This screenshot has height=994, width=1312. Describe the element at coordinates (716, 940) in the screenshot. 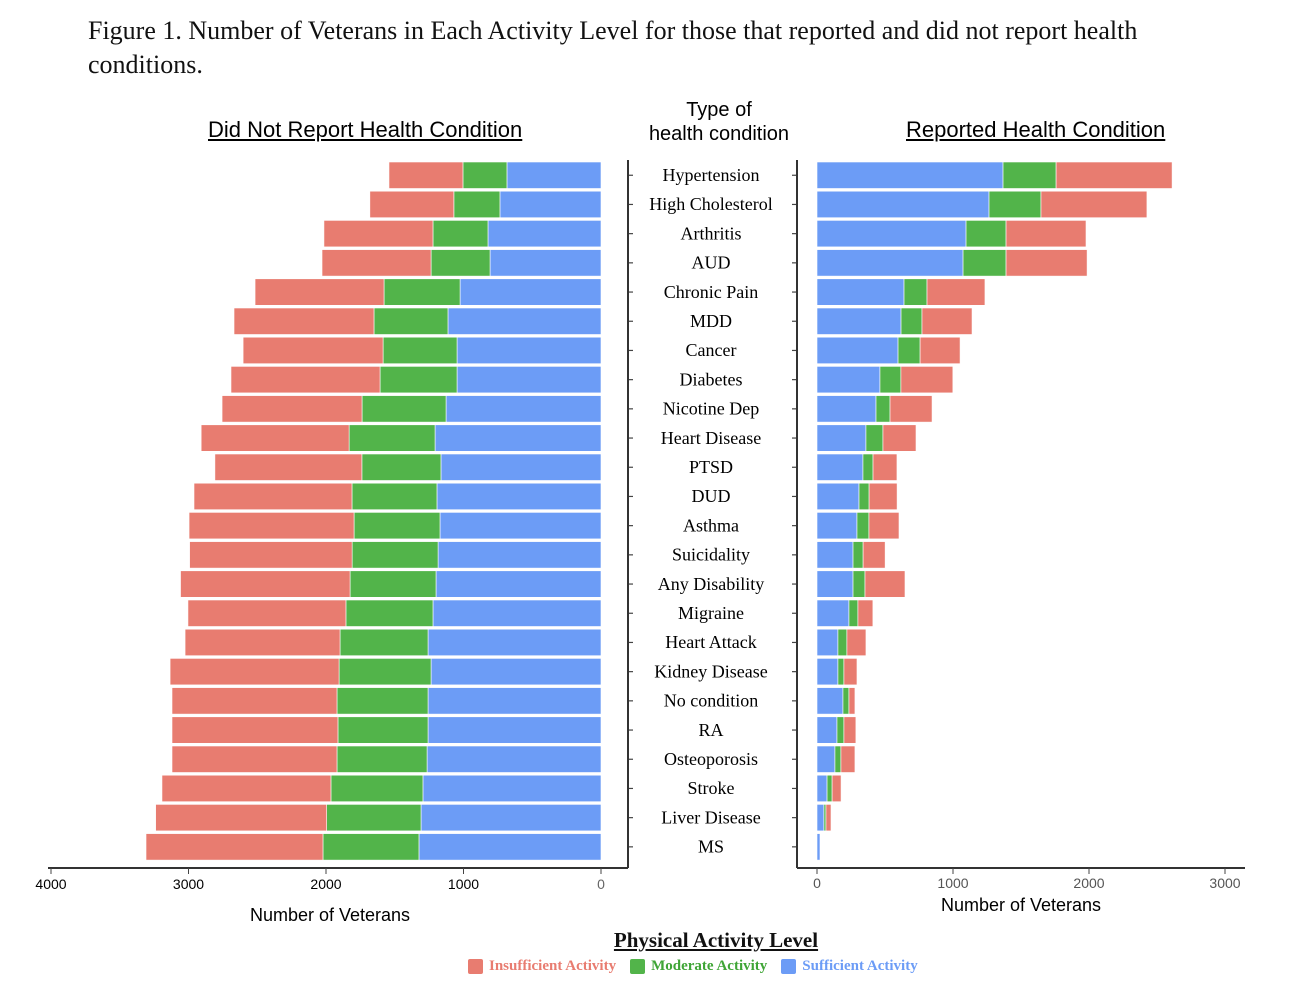

I see `legend-title: Physical Activity Level` at that location.